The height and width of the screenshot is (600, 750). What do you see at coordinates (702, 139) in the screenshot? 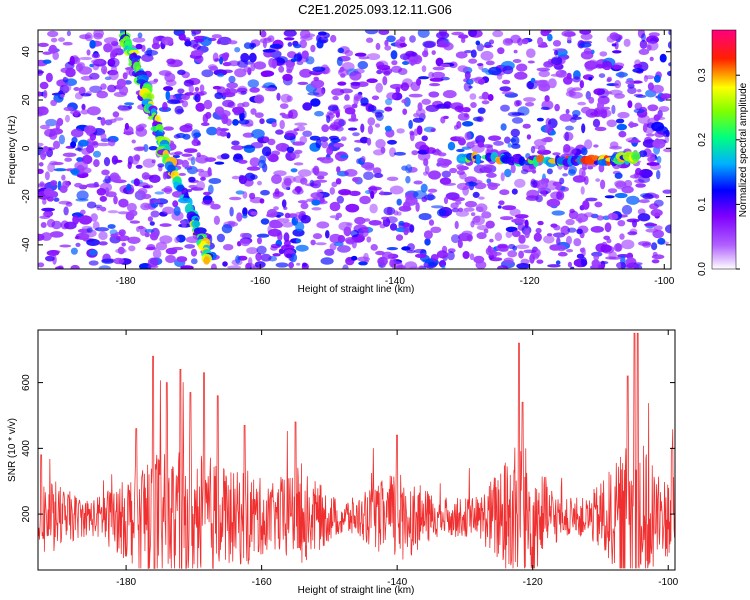
I see `colorbar-tick-label: 0.2` at bounding box center [702, 139].